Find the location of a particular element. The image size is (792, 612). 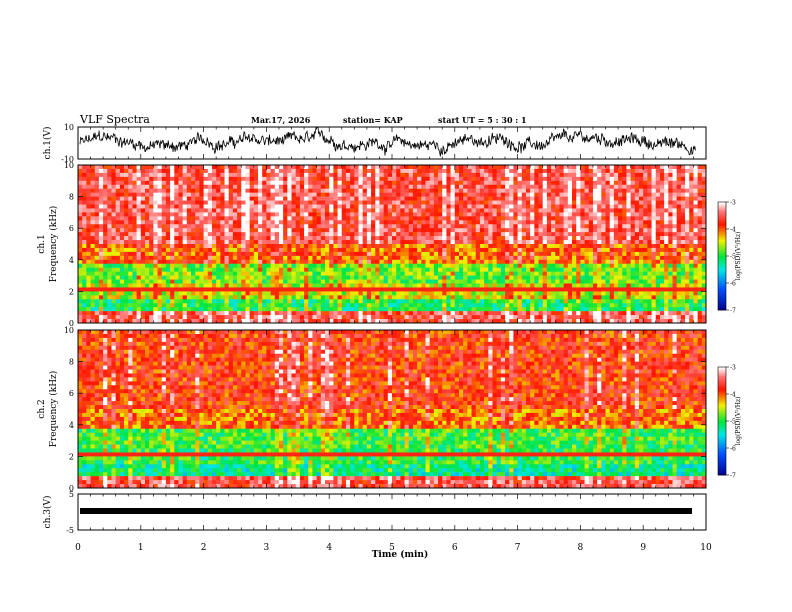

ch1-waveform-panel is located at coordinates (392, 143).